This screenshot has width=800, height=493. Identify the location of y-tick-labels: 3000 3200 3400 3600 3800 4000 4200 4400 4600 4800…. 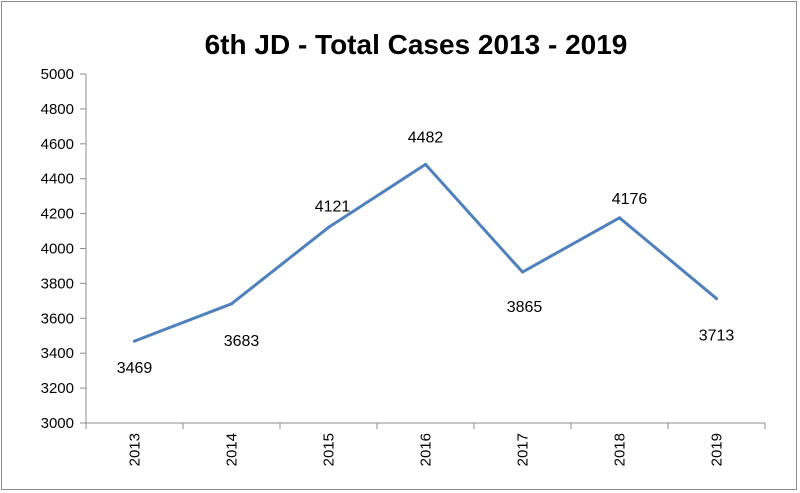
(57, 249).